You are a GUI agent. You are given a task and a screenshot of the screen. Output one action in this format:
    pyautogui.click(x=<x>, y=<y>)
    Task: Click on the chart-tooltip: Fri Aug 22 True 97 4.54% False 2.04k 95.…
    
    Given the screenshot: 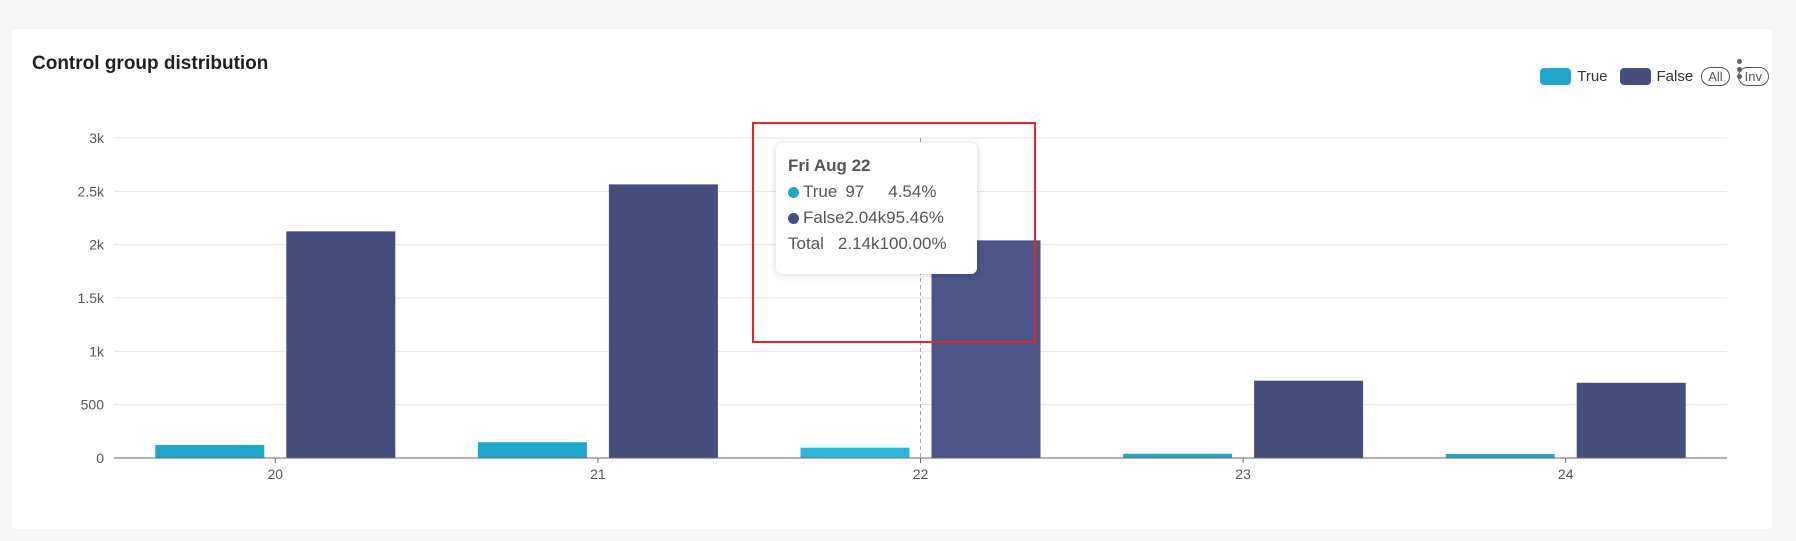 What is the action you would take?
    pyautogui.click(x=876, y=208)
    